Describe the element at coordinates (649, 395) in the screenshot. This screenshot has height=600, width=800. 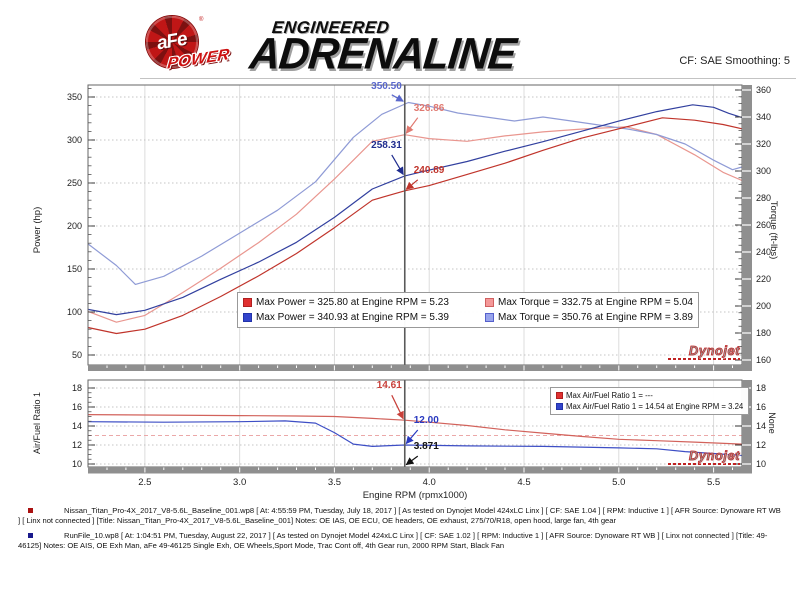
I see `legend-item-max-afr-run1: Max Air/Fuel Ratio 1 = ---` at that location.